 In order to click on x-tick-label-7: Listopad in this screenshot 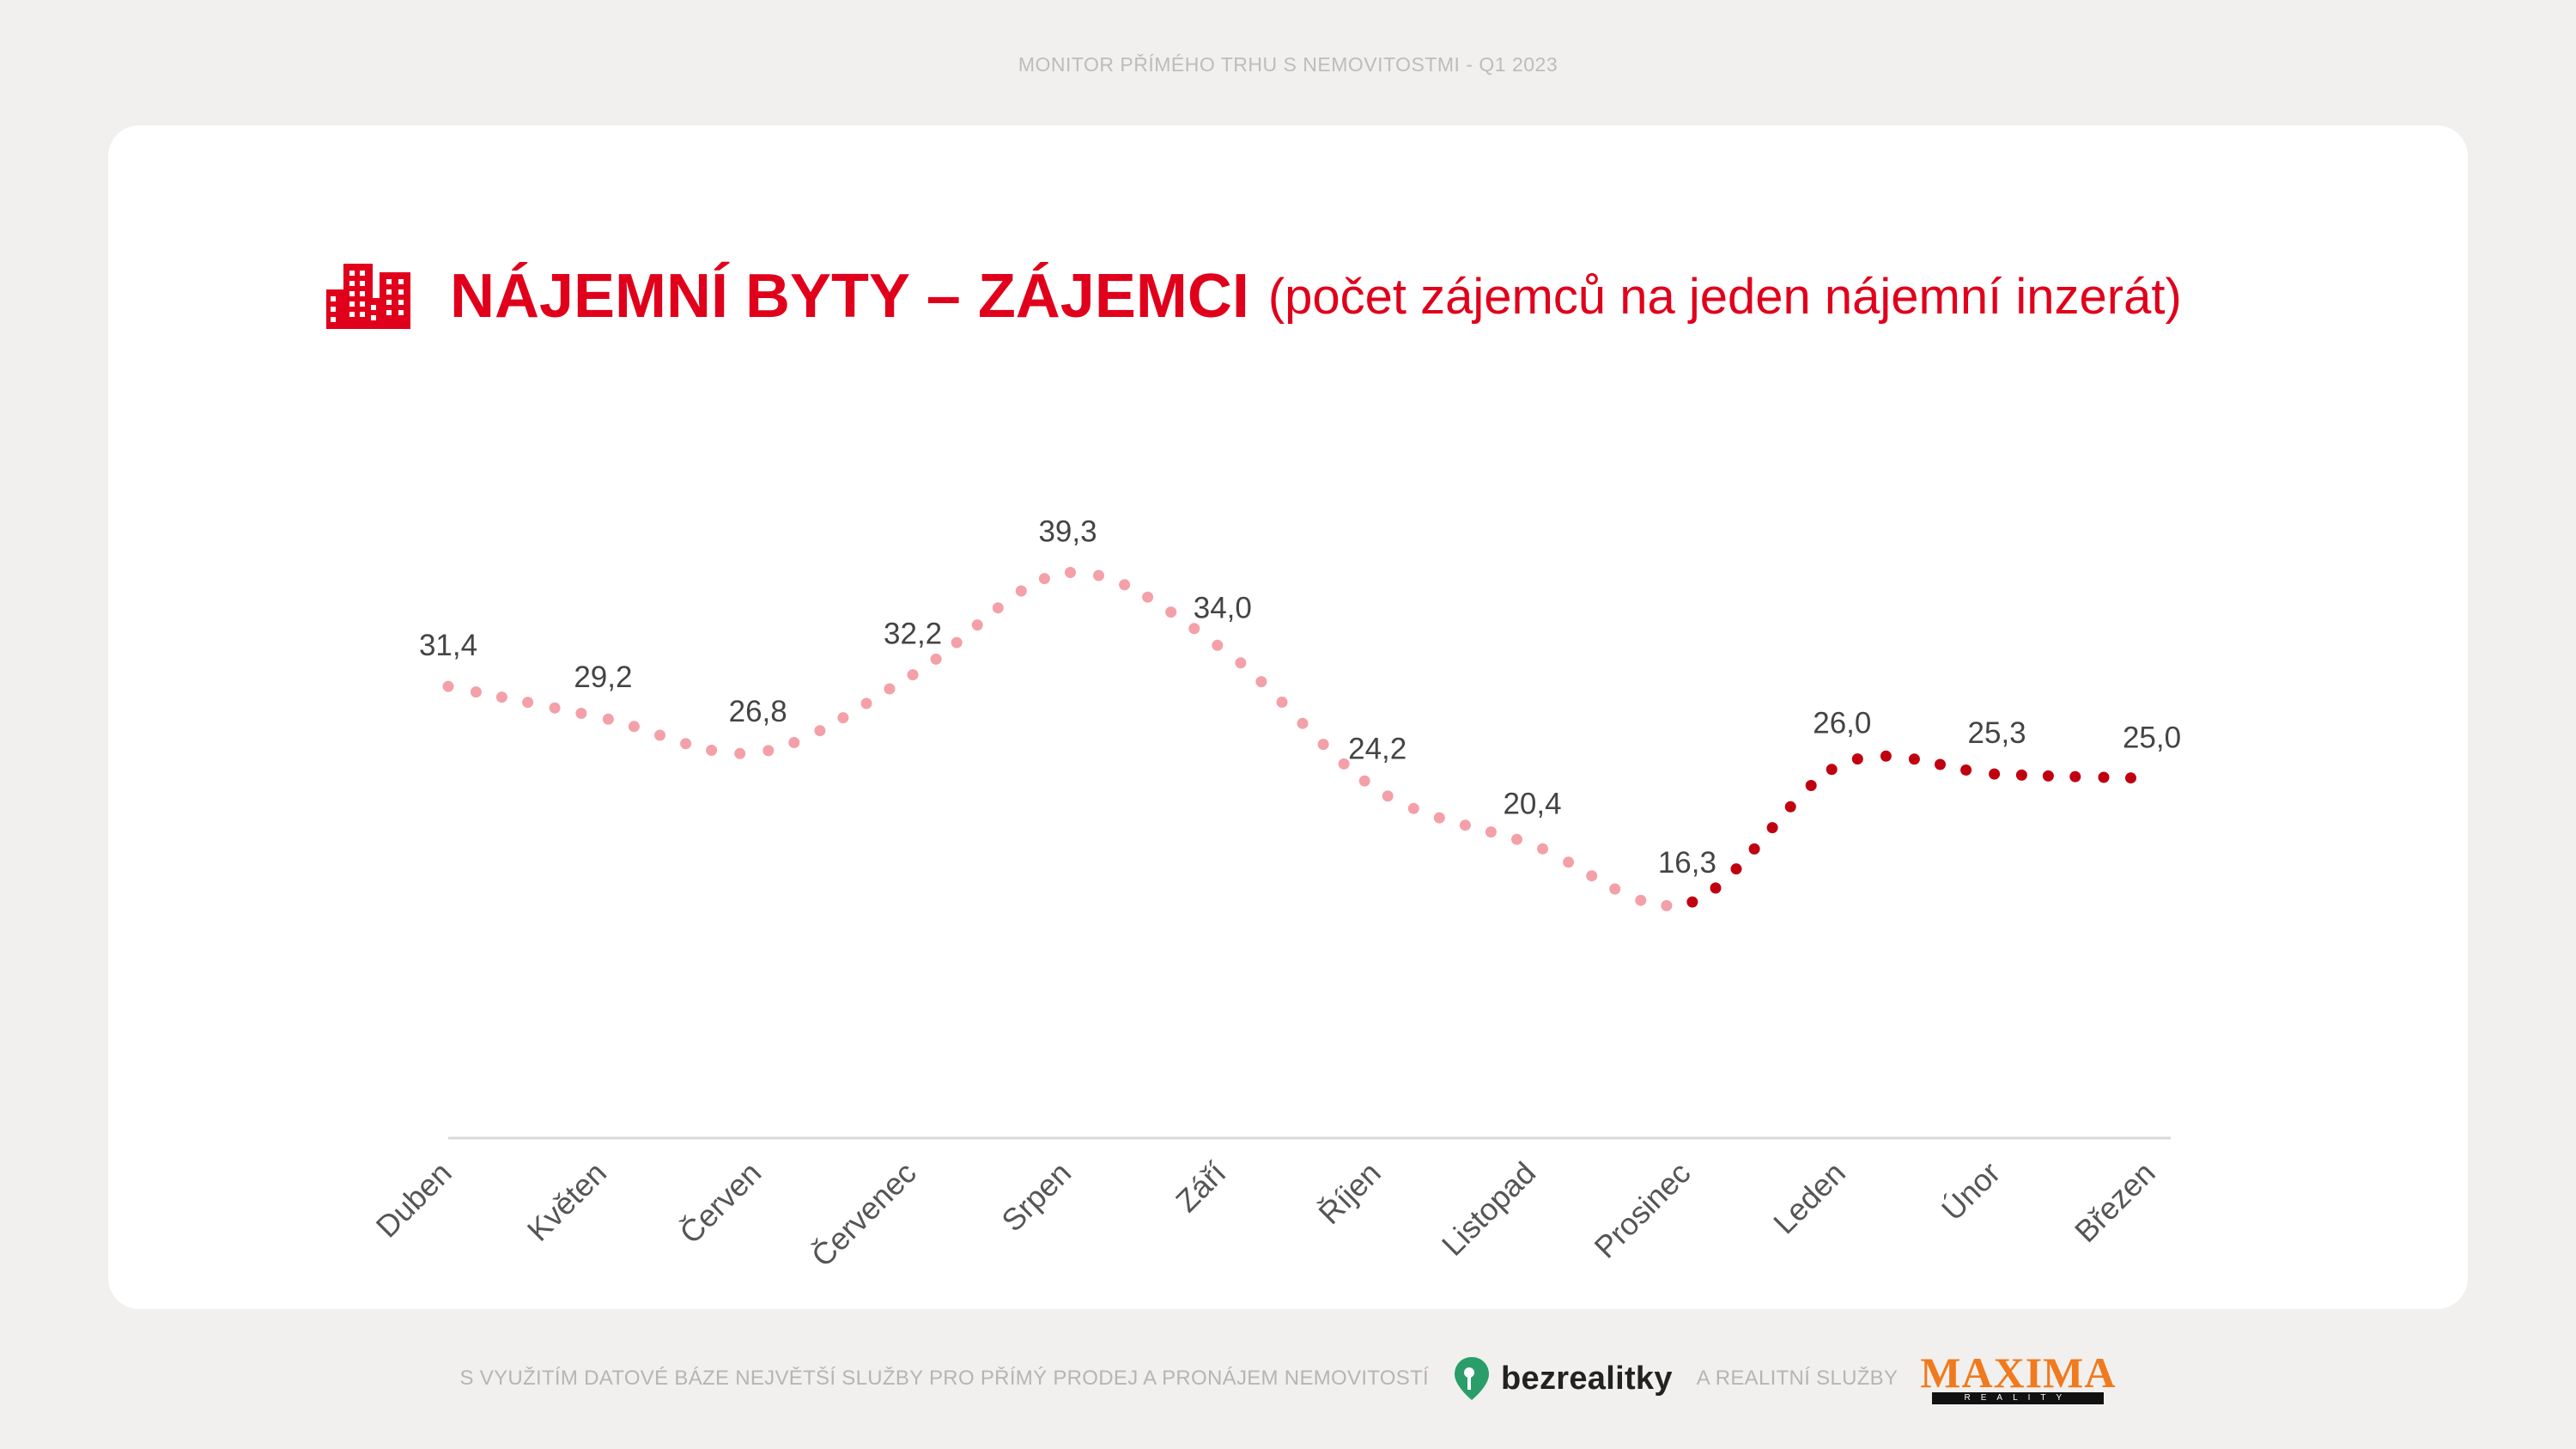, I will do `click(1488, 1209)`.